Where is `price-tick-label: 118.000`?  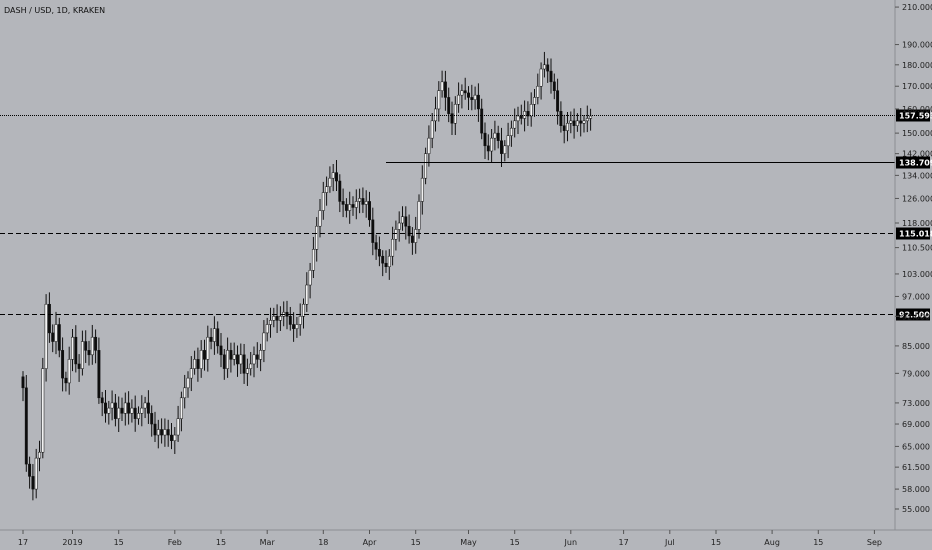 price-tick-label: 118.000 is located at coordinates (917, 223).